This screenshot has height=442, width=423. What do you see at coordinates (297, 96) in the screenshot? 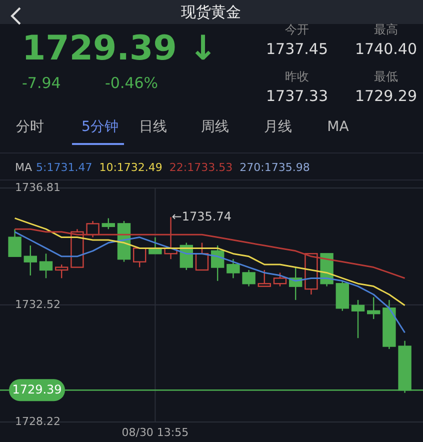
I see `text: 1737.33` at bounding box center [297, 96].